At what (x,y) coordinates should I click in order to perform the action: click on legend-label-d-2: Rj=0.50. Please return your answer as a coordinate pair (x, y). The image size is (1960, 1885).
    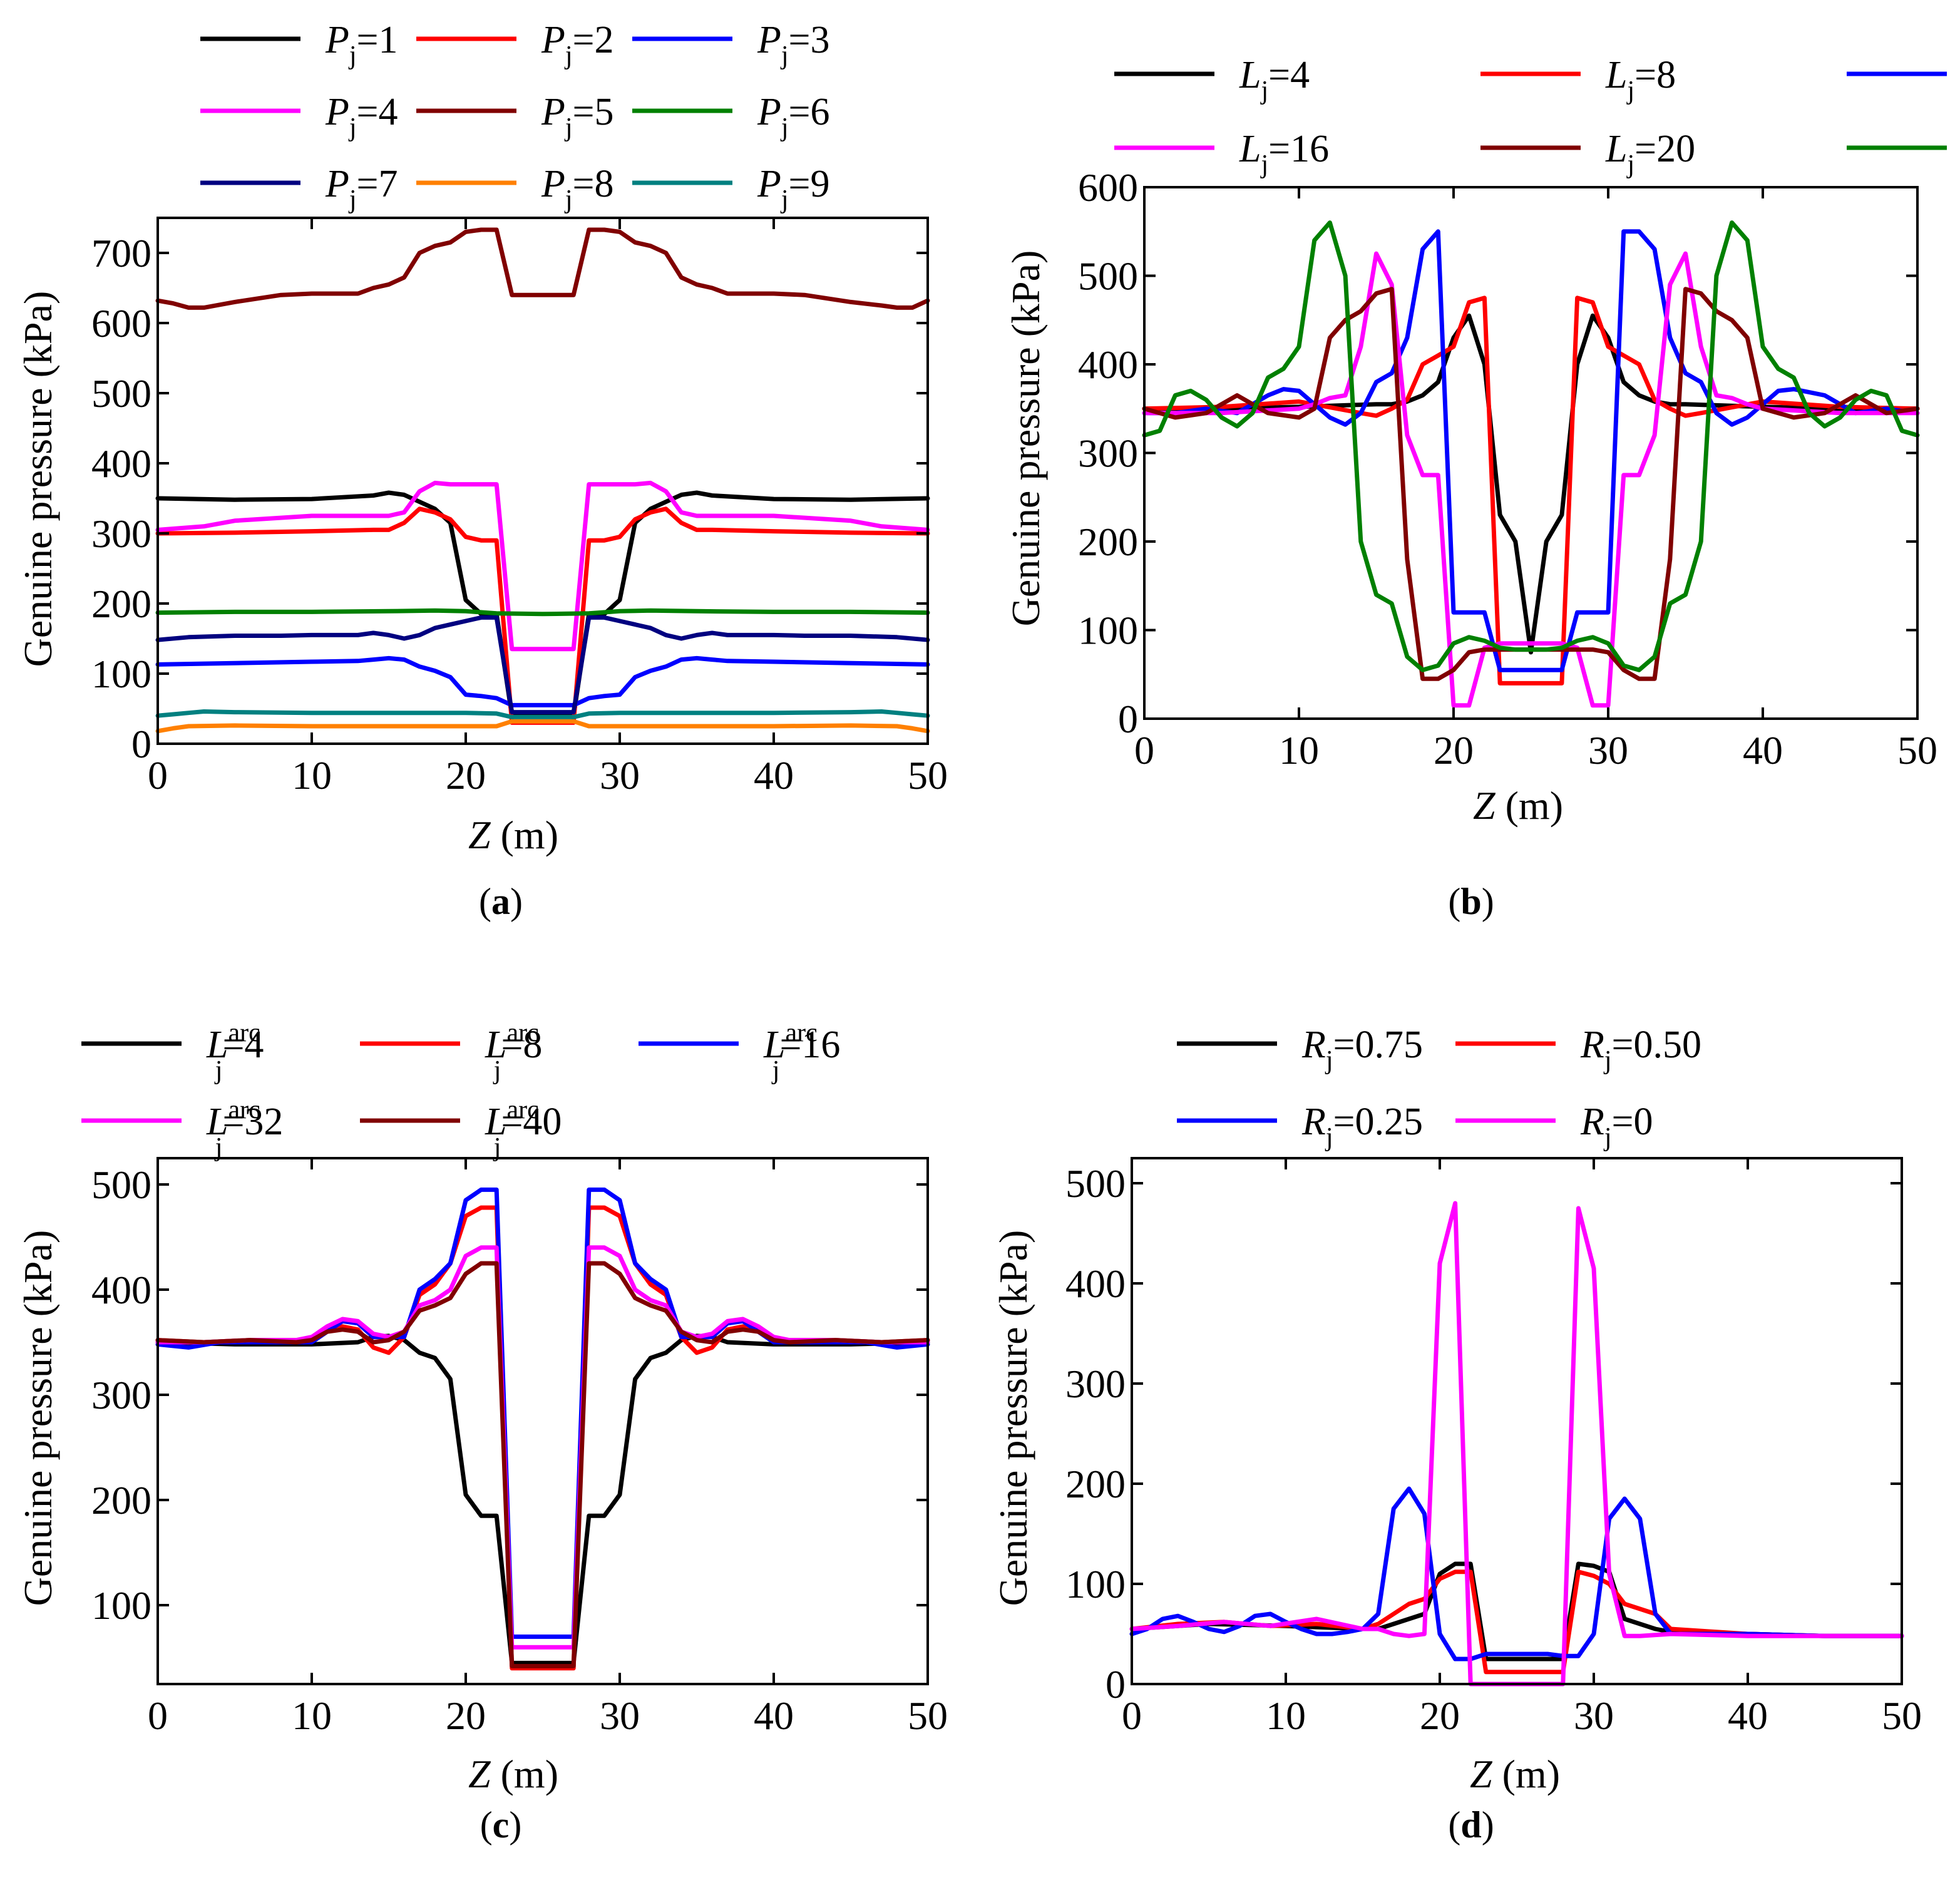
    Looking at the image, I should click on (1640, 1049).